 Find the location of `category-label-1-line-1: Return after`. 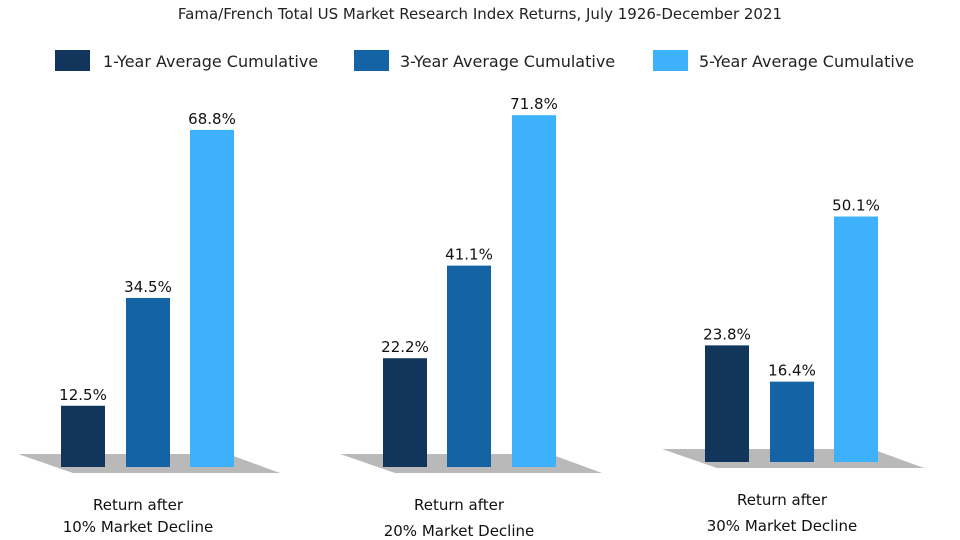

category-label-1-line-1: Return after is located at coordinates (138, 505).